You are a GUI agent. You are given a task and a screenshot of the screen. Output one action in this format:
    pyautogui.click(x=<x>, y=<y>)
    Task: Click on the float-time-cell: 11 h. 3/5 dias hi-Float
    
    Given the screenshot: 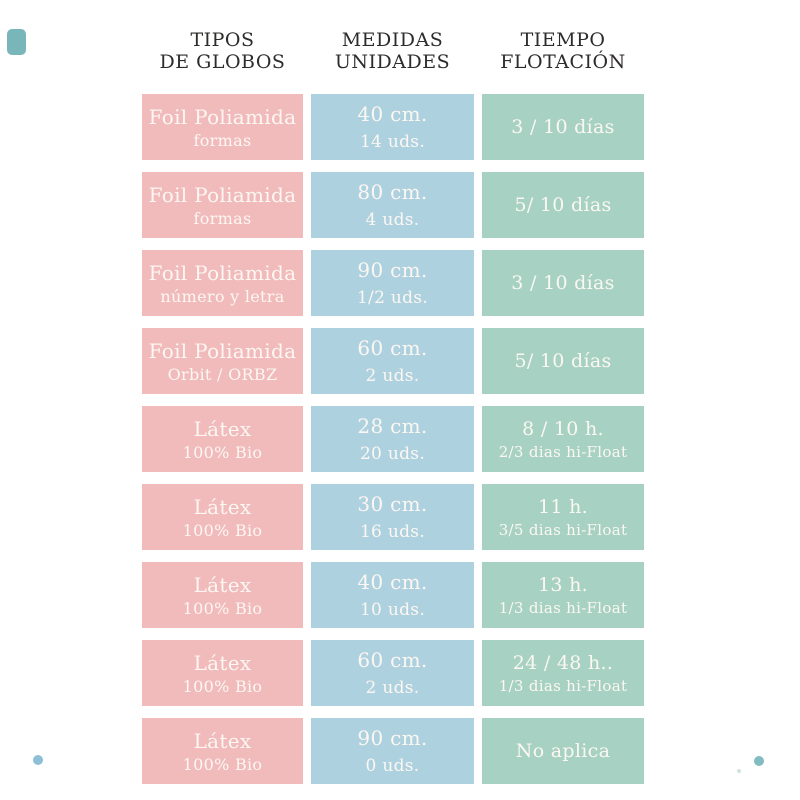 What is the action you would take?
    pyautogui.click(x=563, y=517)
    